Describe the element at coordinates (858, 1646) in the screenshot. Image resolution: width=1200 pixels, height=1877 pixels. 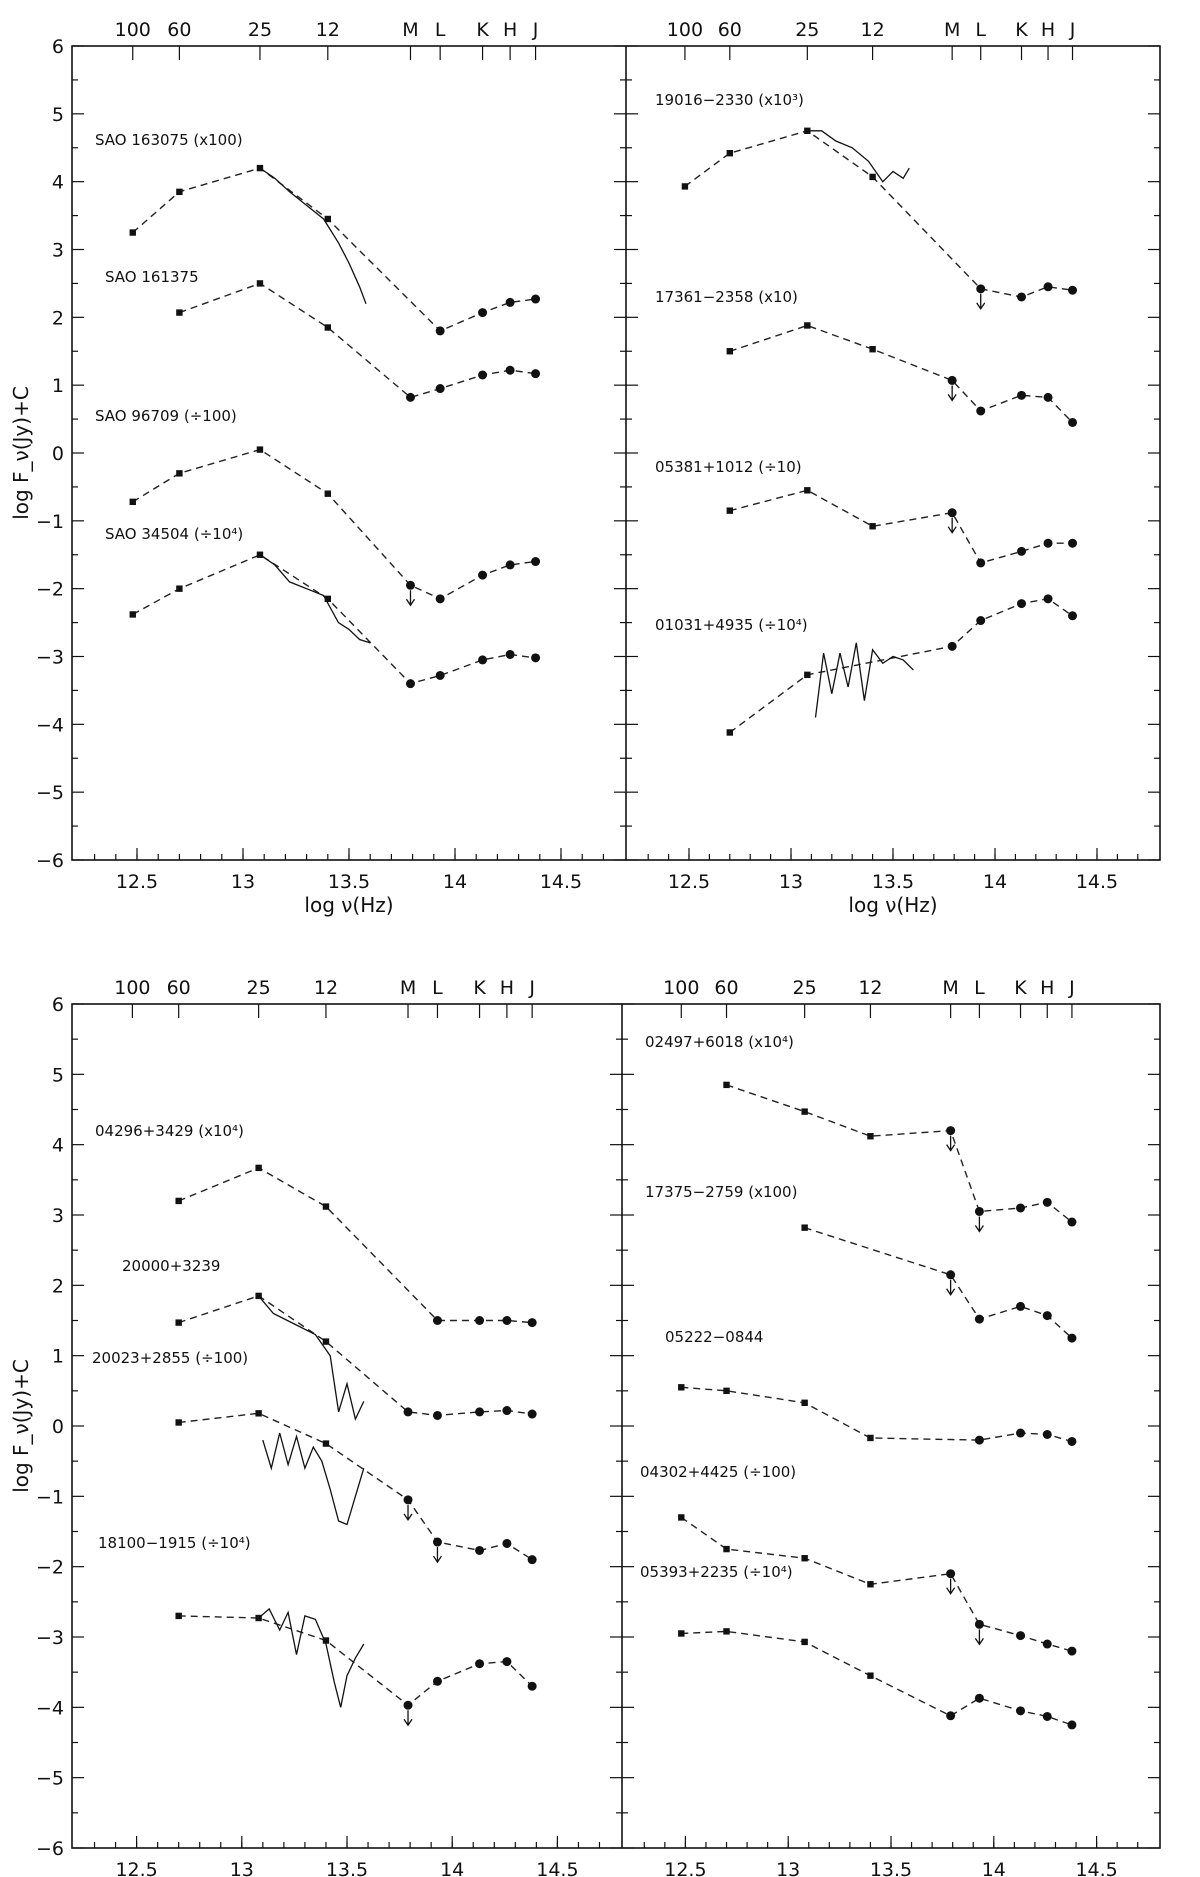
I see `series-5: 05393+2235 (÷10⁴)` at that location.